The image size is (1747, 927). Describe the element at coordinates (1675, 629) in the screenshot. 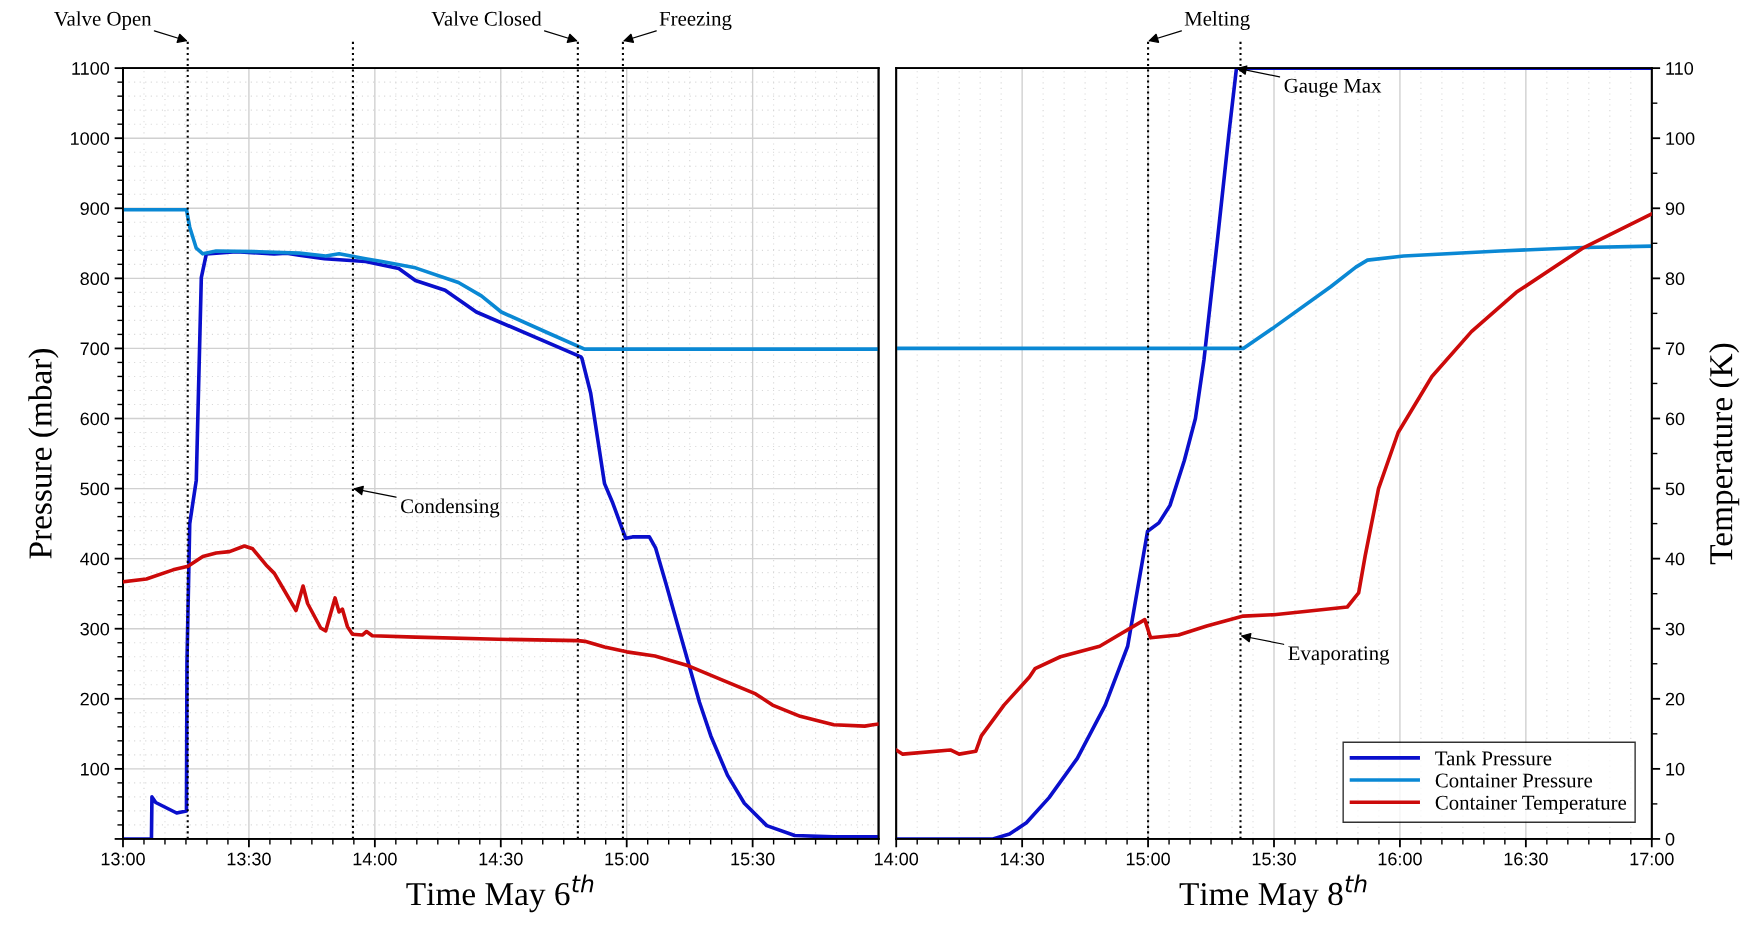

I see `y2-tick-label: 30` at that location.